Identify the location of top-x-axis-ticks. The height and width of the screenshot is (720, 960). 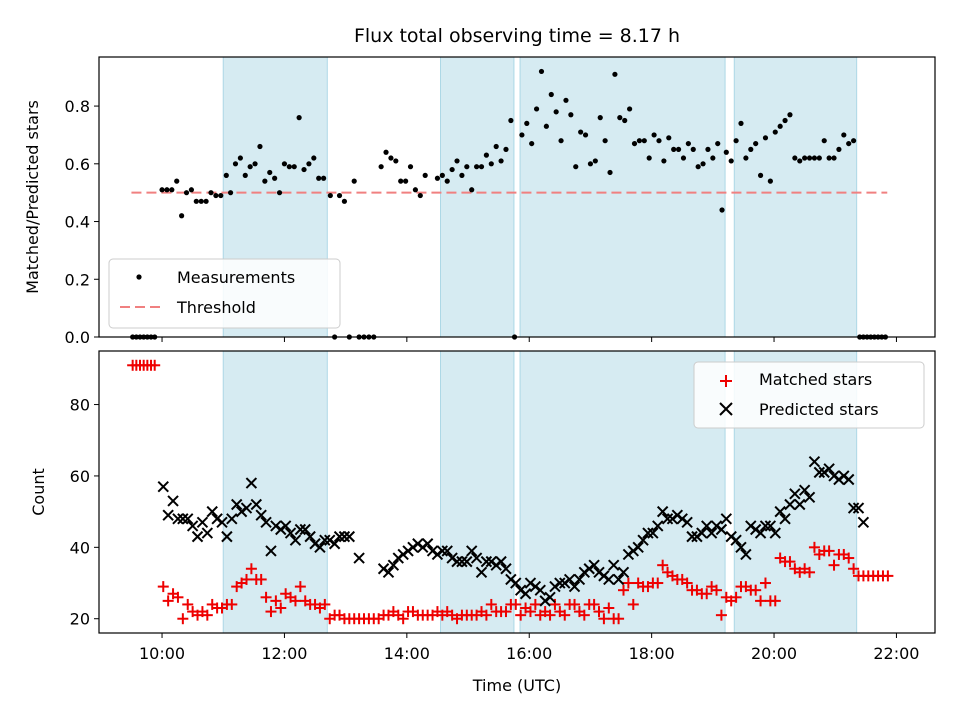
(529, 339).